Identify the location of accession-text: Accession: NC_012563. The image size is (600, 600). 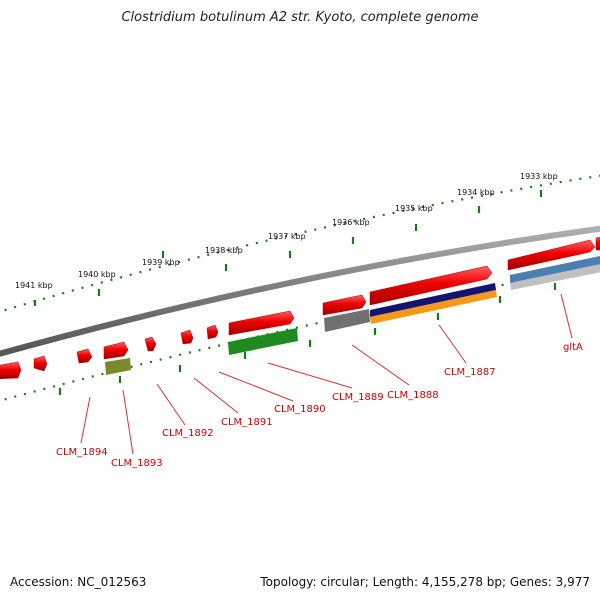
(78, 582).